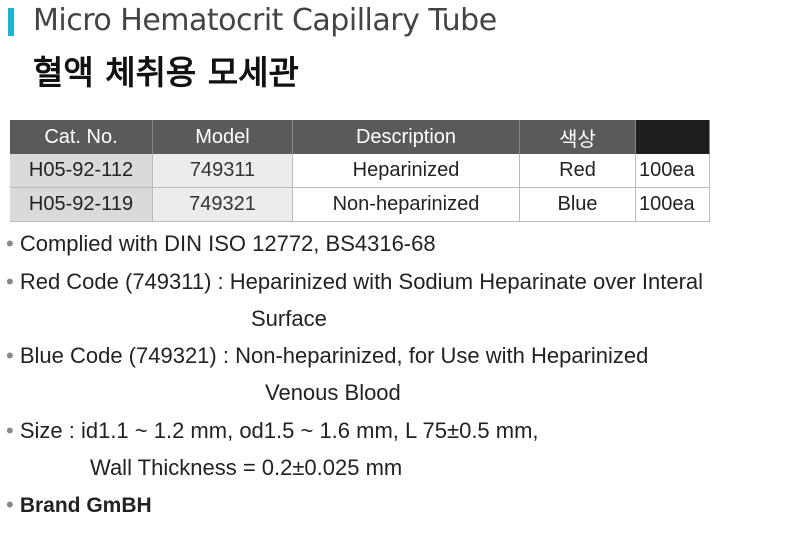 This screenshot has width=800, height=543. What do you see at coordinates (81, 171) in the screenshot?
I see `cell-cat-no: H05-92-112` at bounding box center [81, 171].